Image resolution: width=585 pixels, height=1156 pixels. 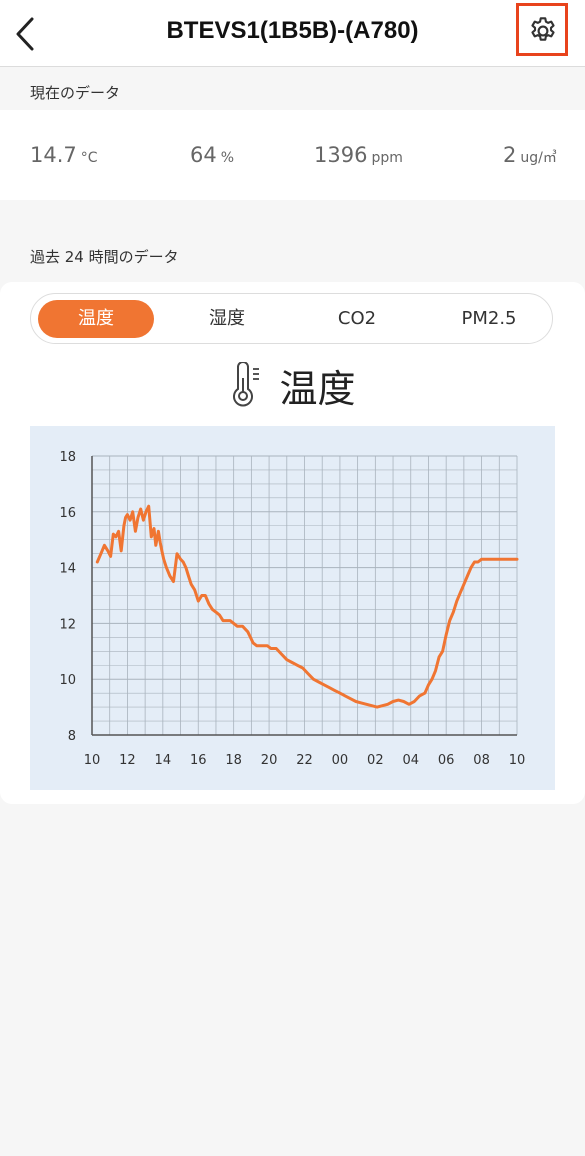 What do you see at coordinates (292, 155) in the screenshot?
I see `current-data-panel: 14.7 °C 64% 1396 ppm 2 ug/㎥` at bounding box center [292, 155].